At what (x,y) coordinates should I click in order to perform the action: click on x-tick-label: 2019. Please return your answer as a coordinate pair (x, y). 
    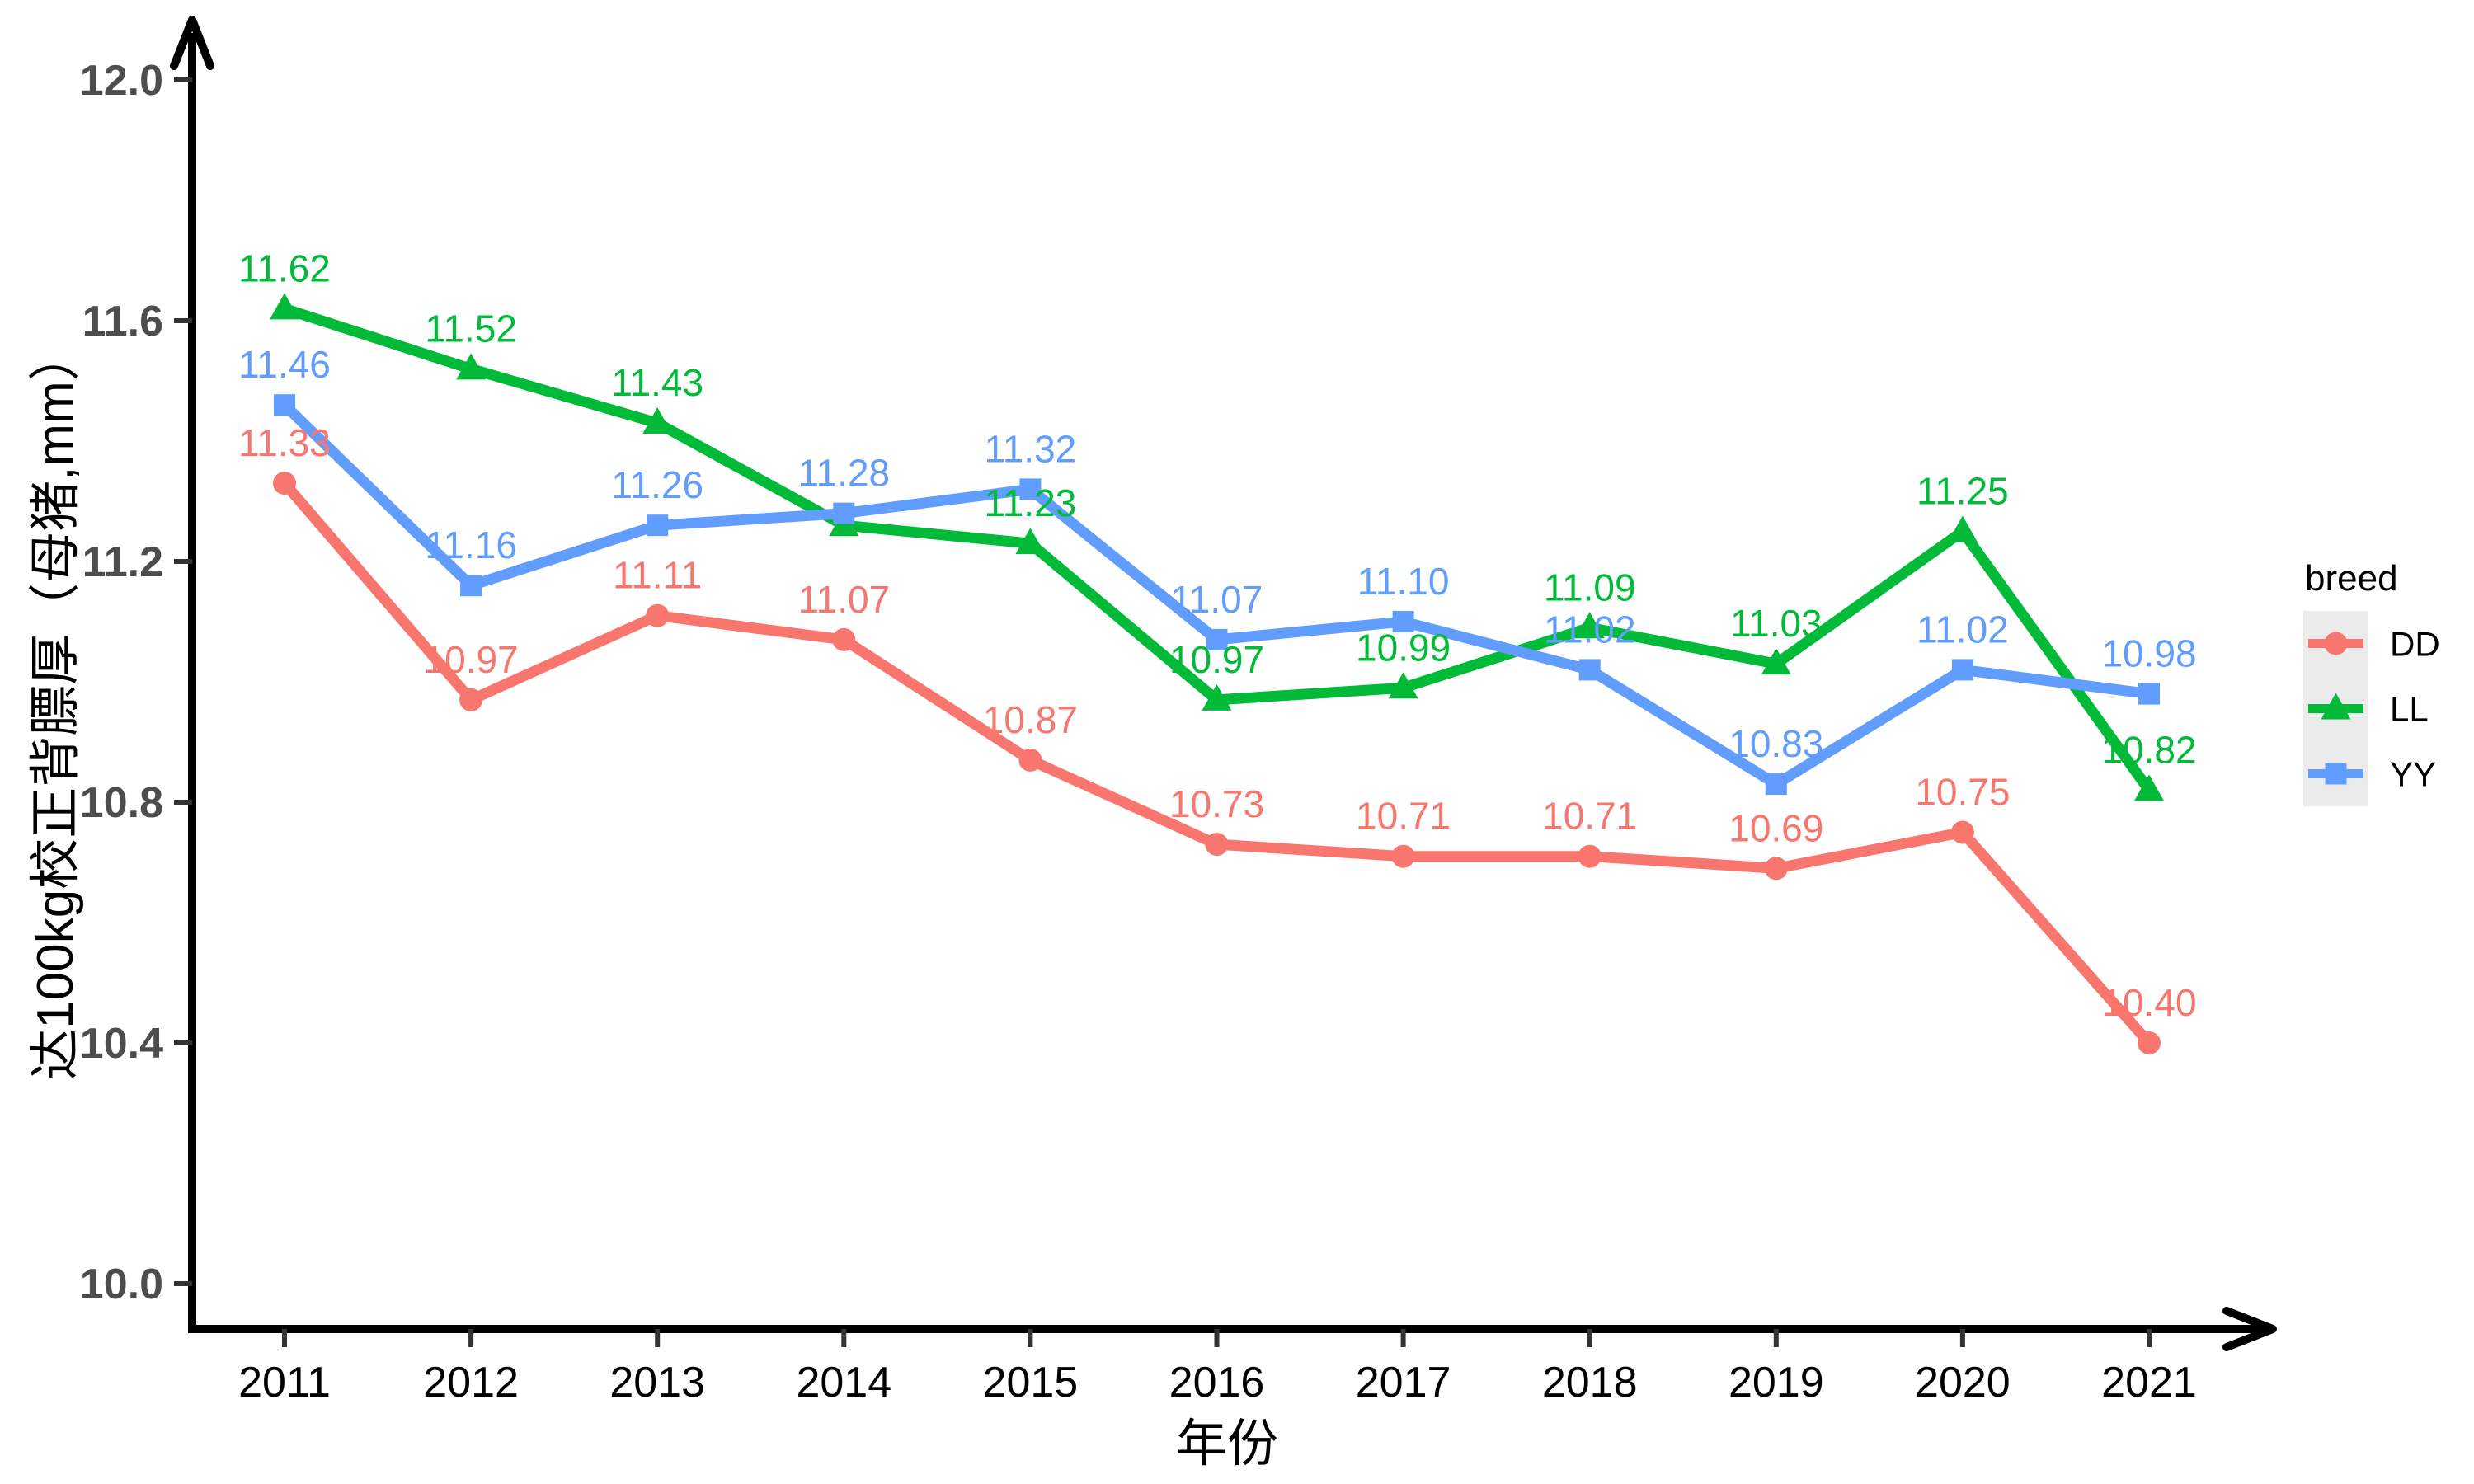
    Looking at the image, I should click on (1776, 1383).